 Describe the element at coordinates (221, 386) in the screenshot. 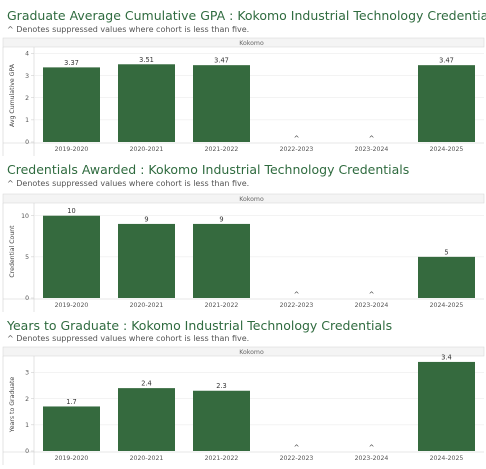

I see `data-label: 2.3` at that location.